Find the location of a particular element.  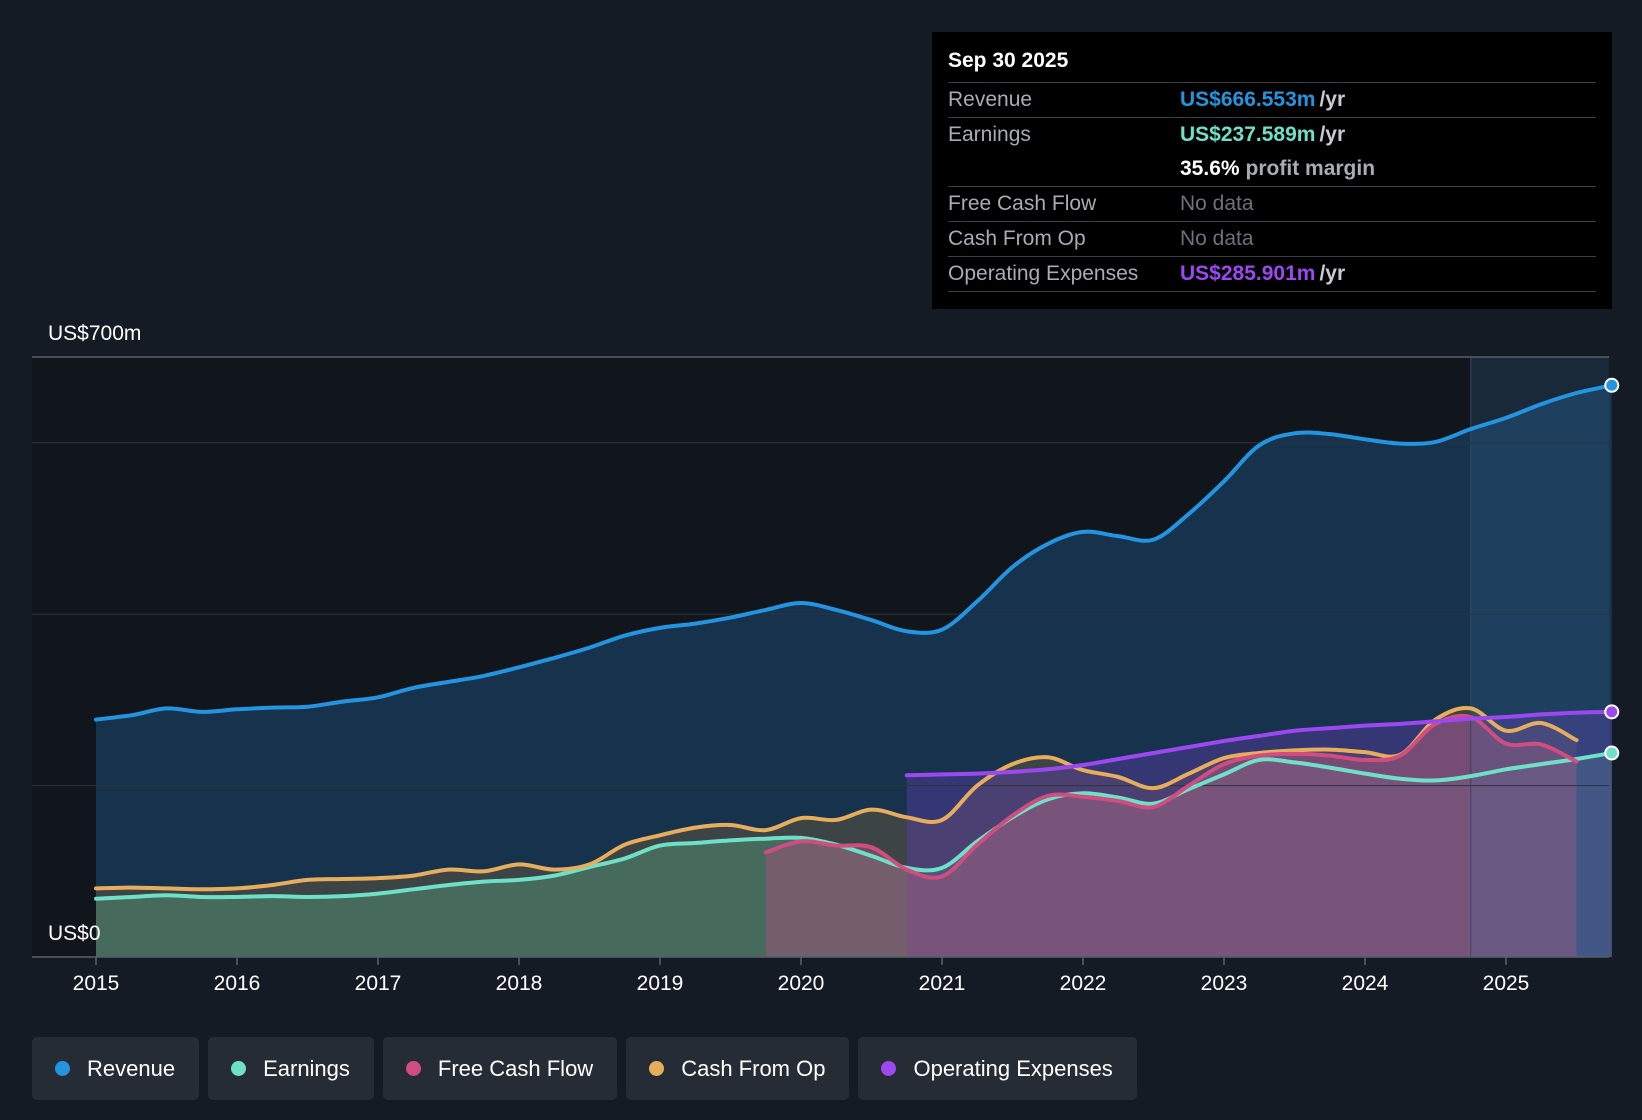

x-tick-label: 2022 is located at coordinates (1083, 983).